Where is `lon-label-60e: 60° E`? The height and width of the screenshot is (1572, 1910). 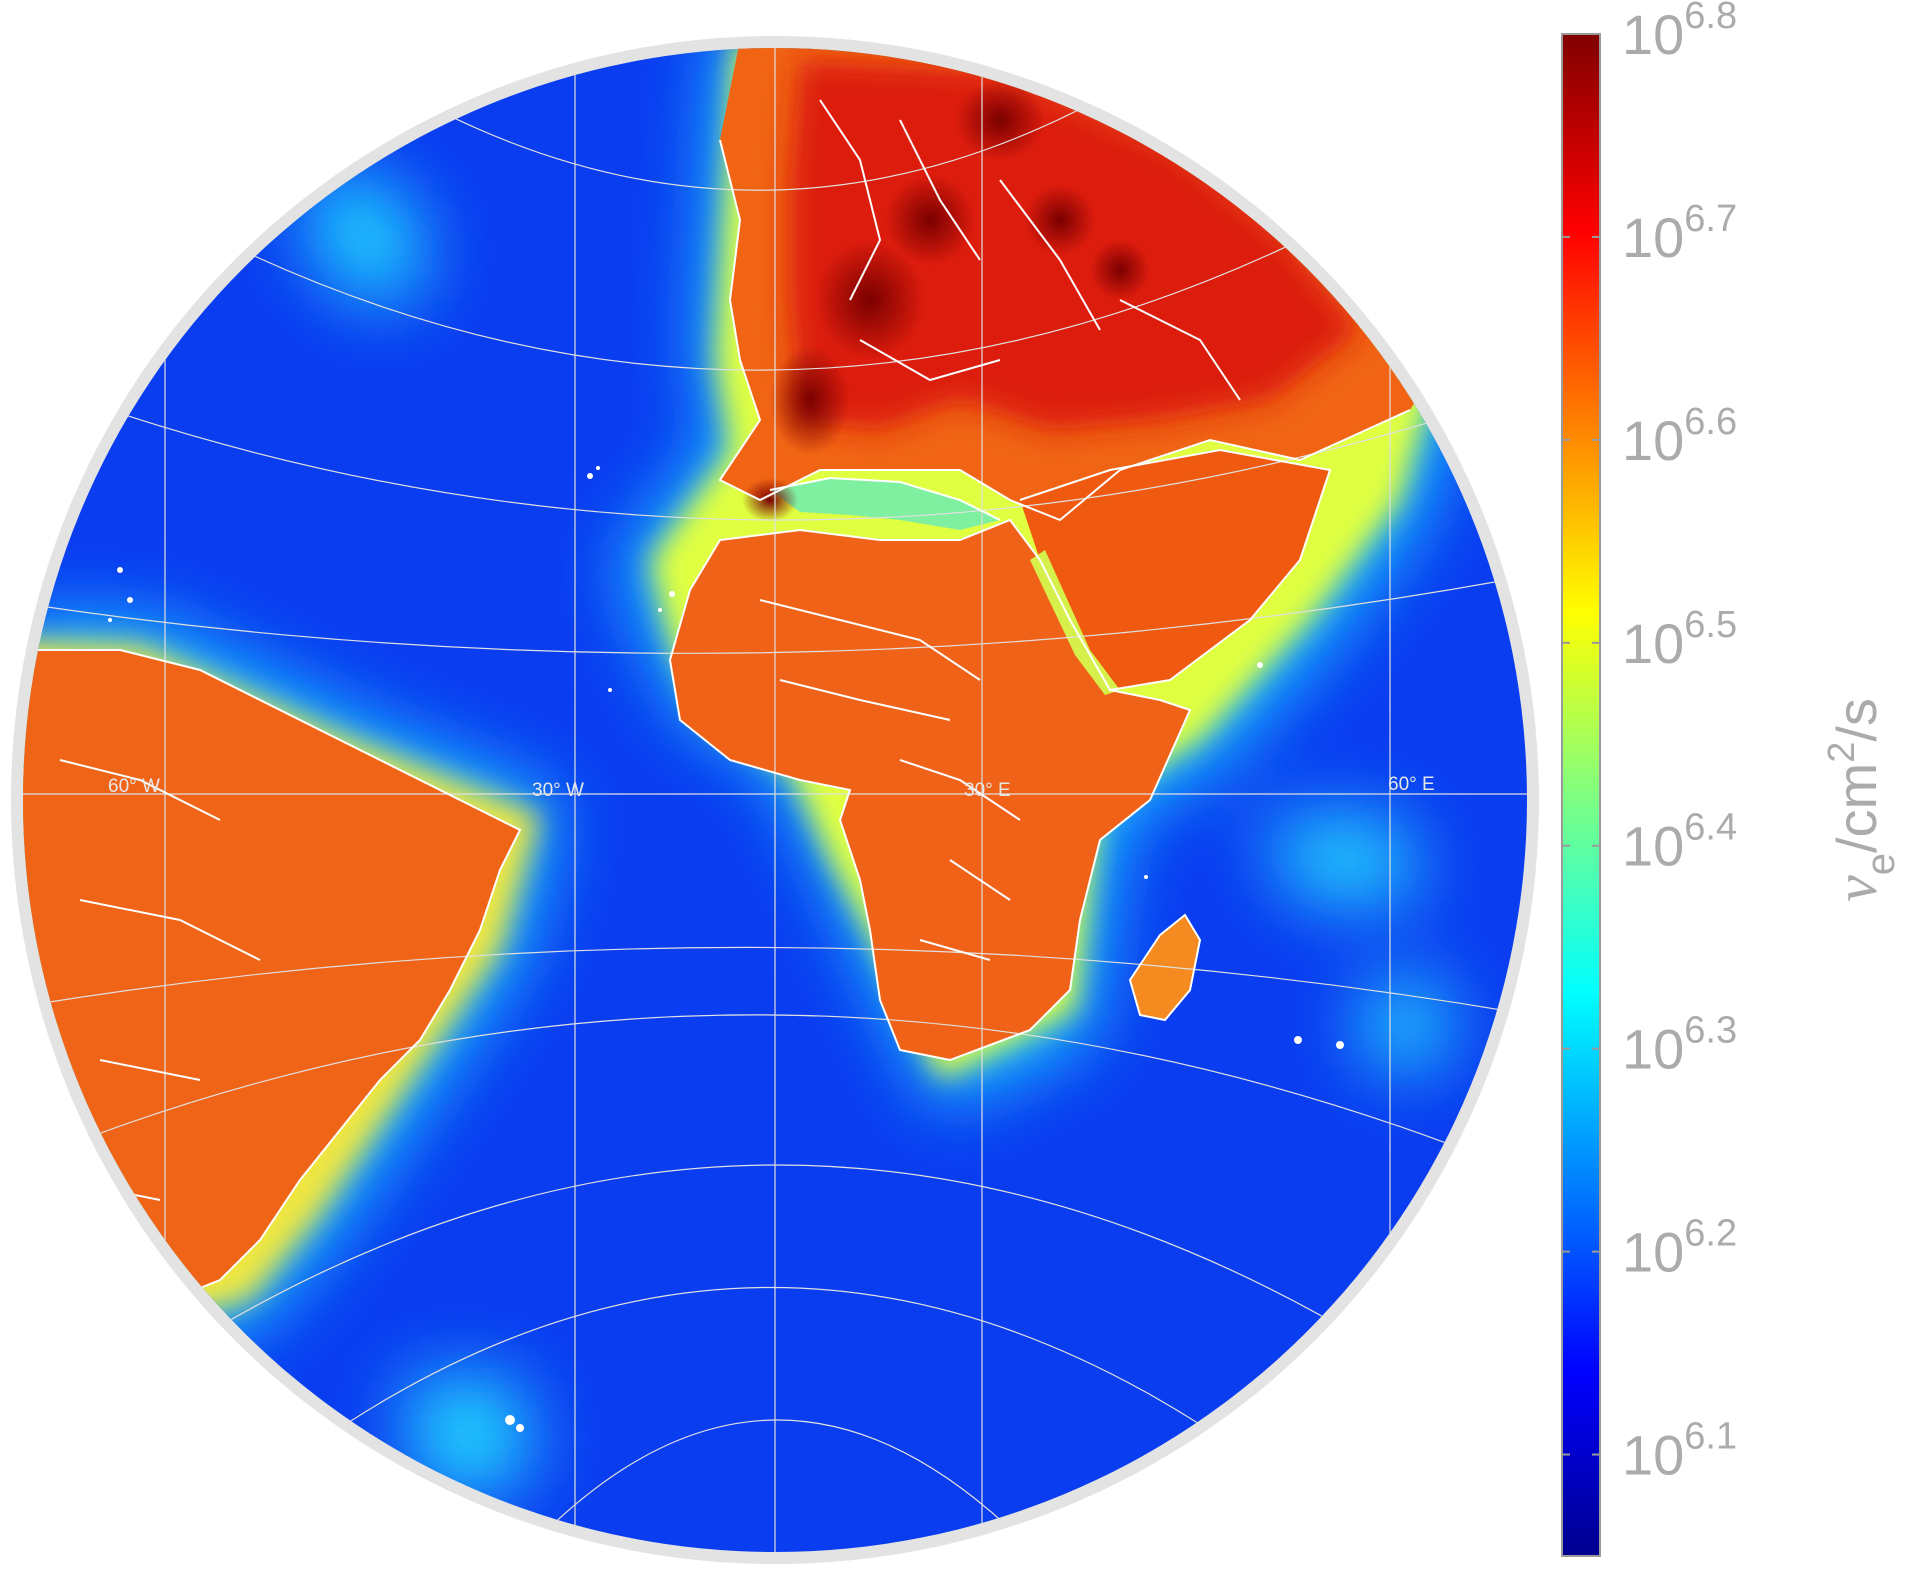 lon-label-60e: 60° E is located at coordinates (1411, 784).